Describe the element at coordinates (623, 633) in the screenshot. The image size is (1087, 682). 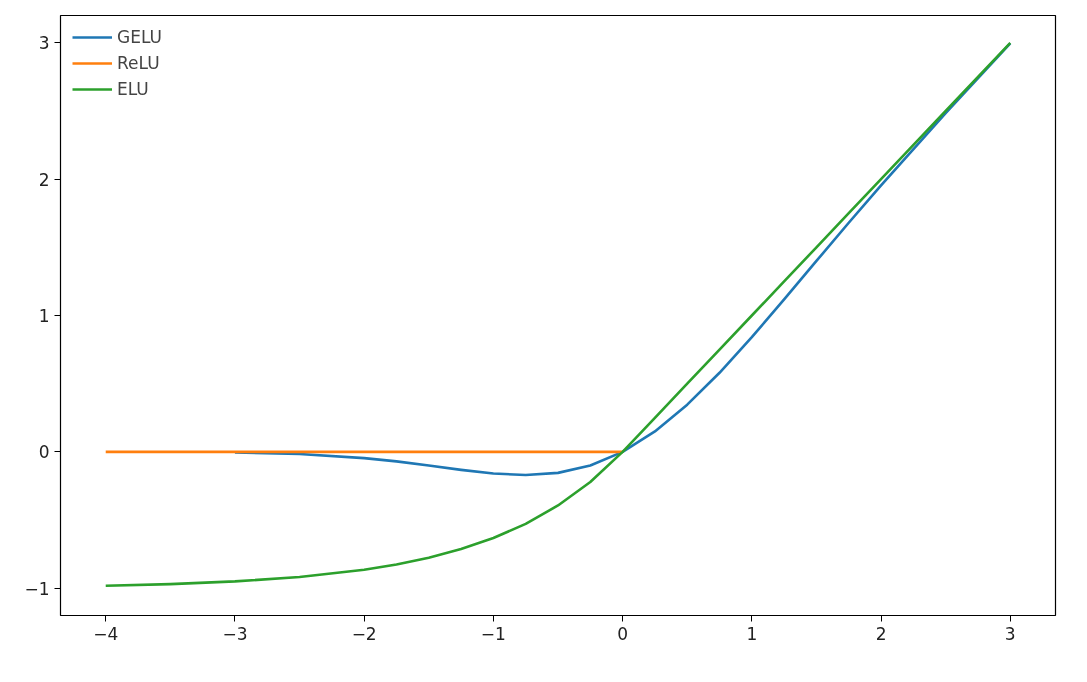
I see `x-tick-label: 0` at that location.